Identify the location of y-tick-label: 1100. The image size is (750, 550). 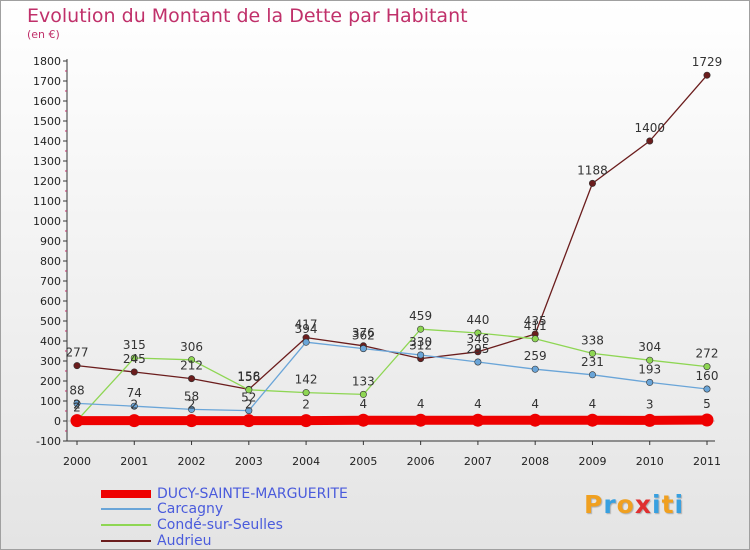
(47, 201).